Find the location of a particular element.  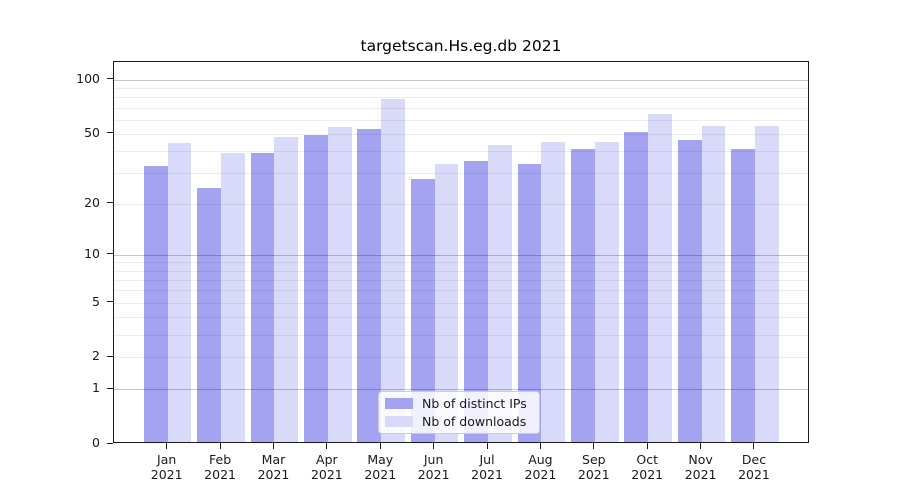

legend-item-distinct-ips: Nb of distinct IPs is located at coordinates (459, 403).